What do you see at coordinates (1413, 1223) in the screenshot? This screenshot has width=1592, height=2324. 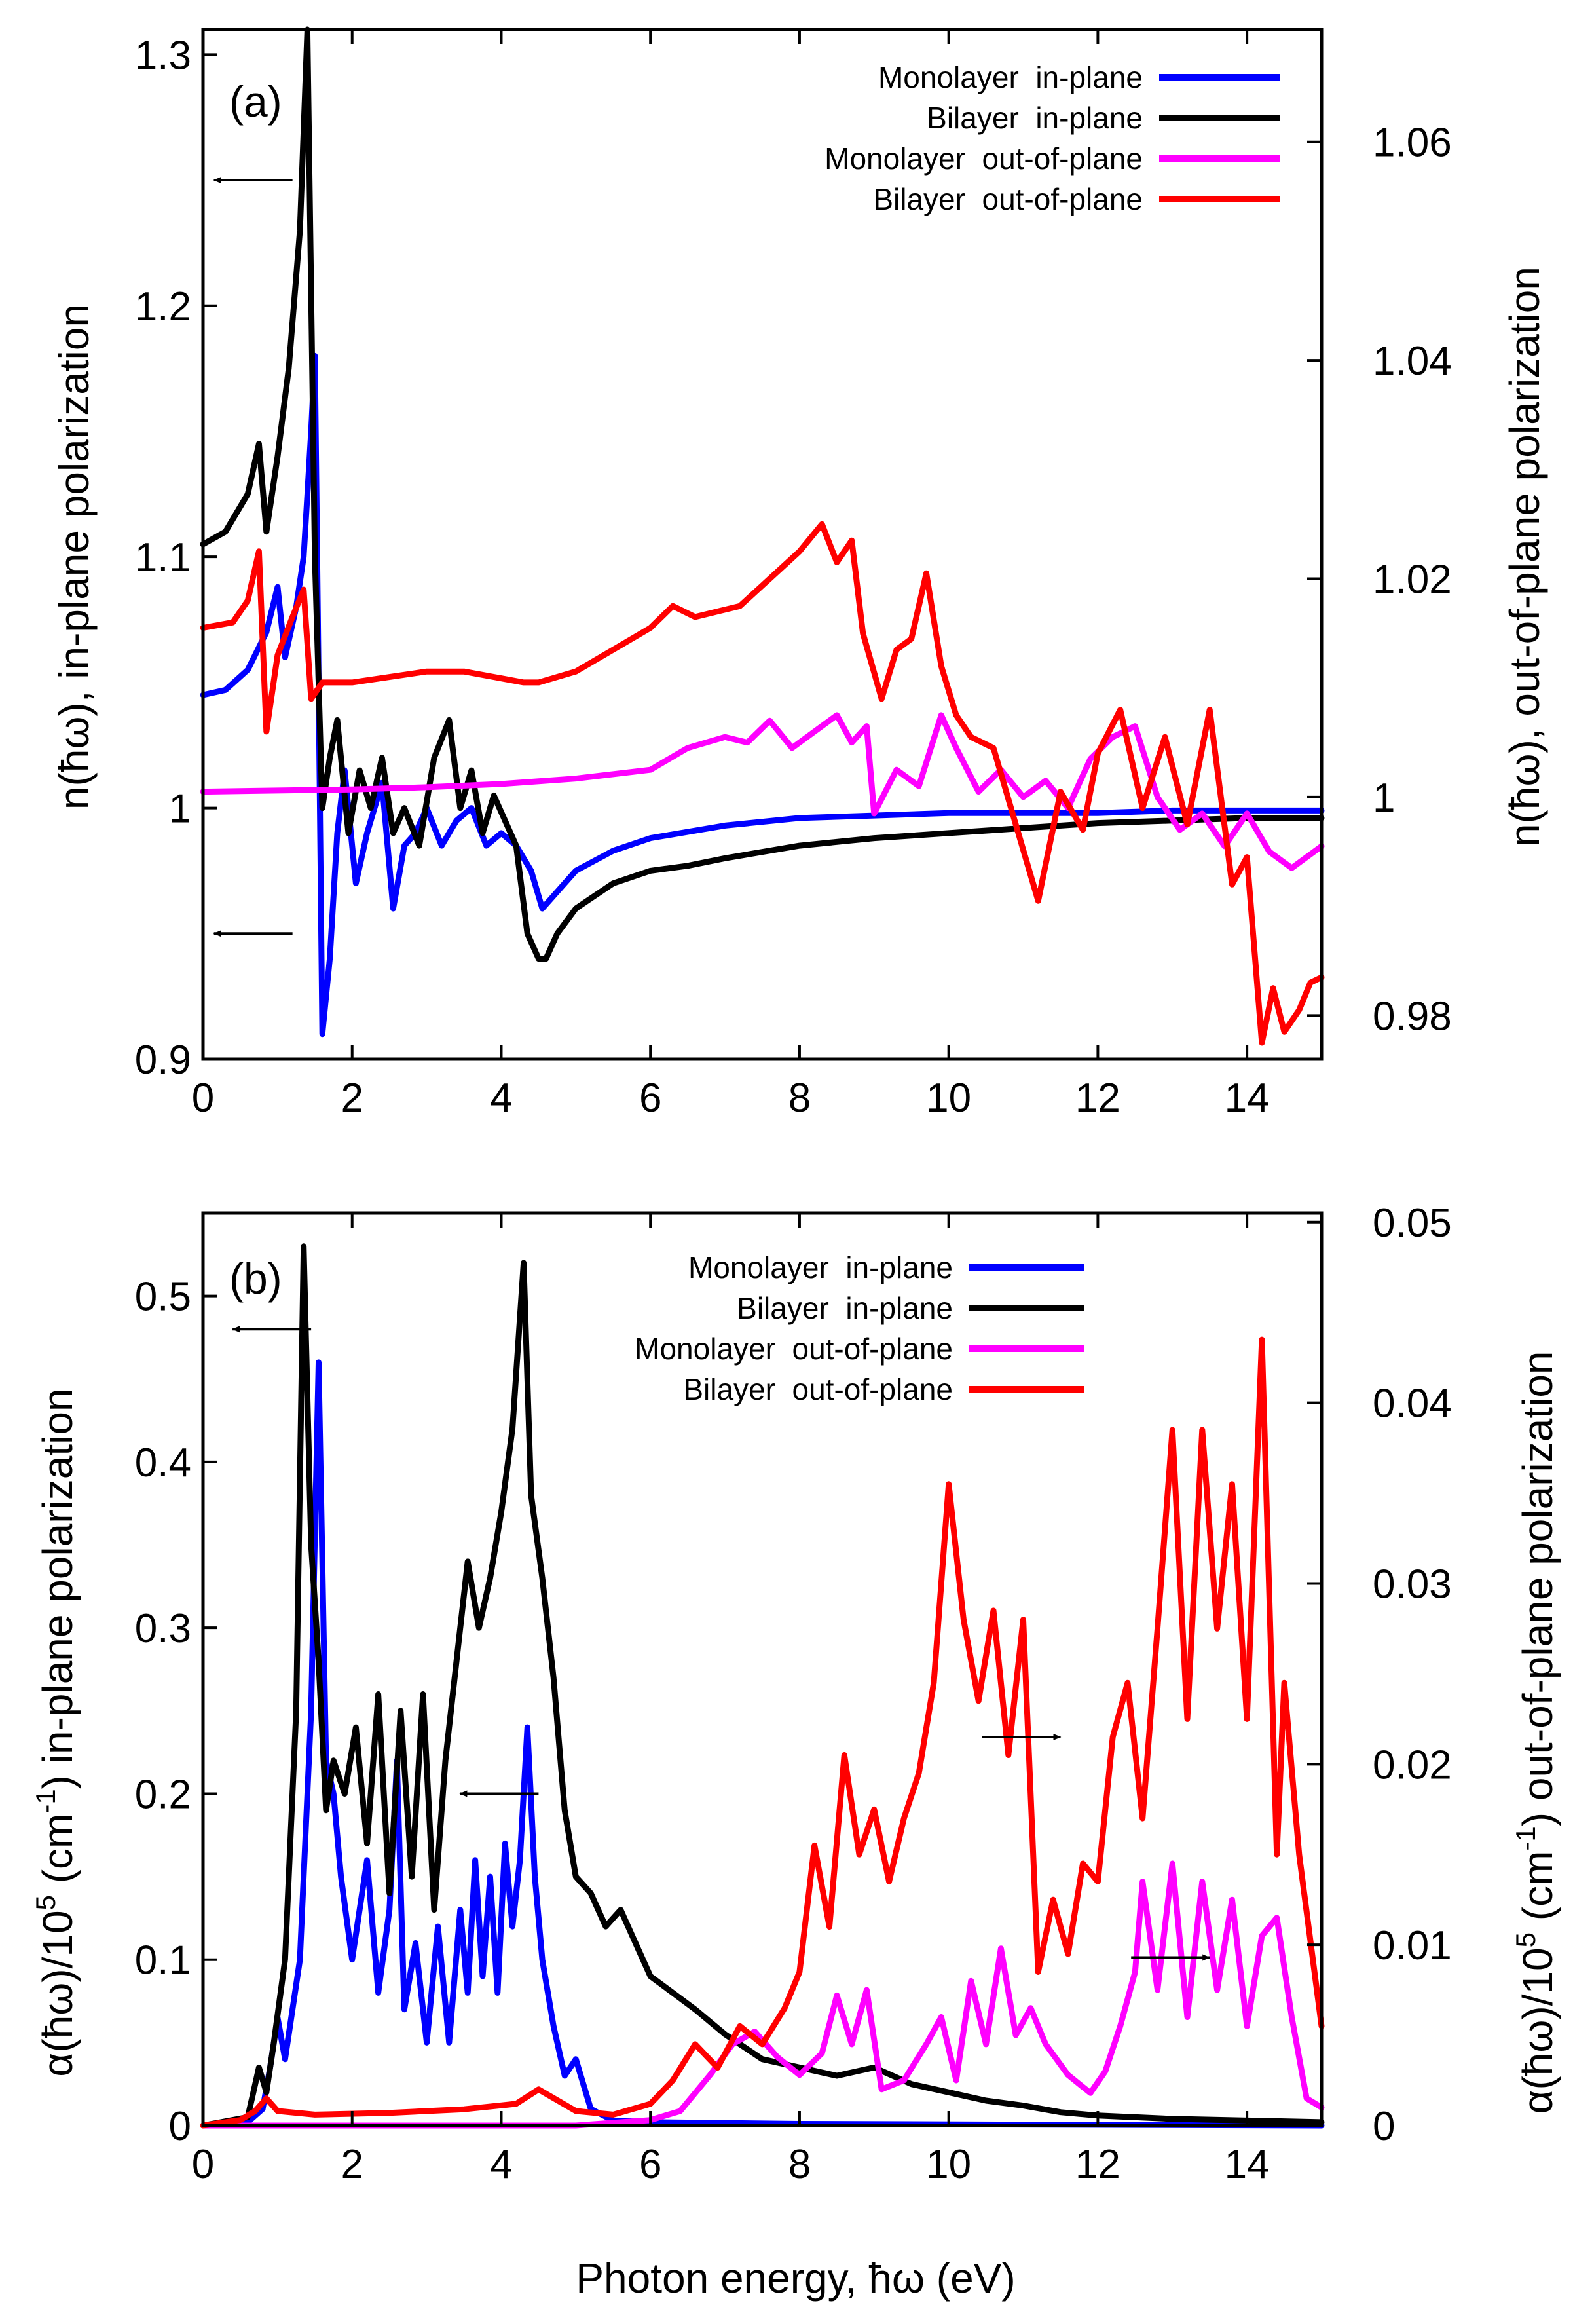 I see `panel-b-ytick-right-label: 0.05` at bounding box center [1413, 1223].